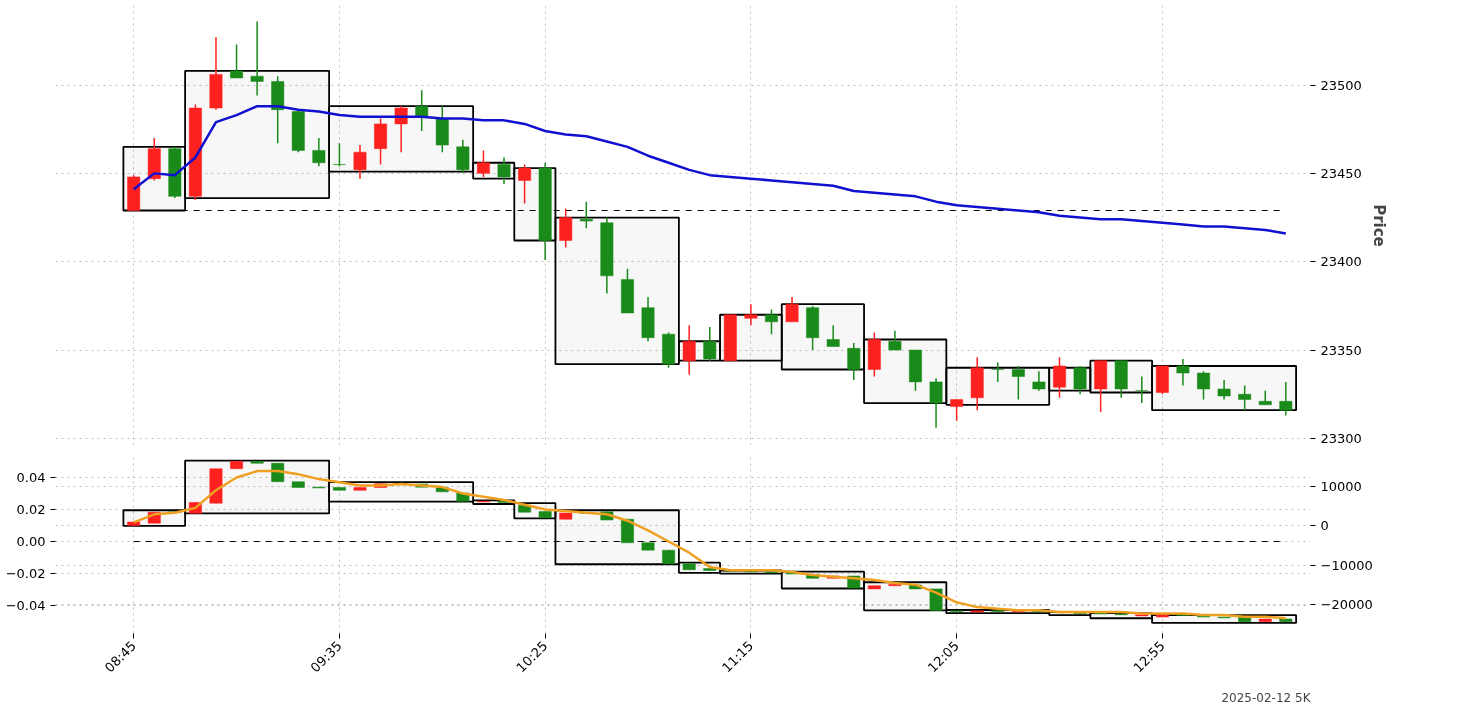 The width and height of the screenshot is (1472, 721). I want to click on y-tick-label: 23500, so click(1341, 85).